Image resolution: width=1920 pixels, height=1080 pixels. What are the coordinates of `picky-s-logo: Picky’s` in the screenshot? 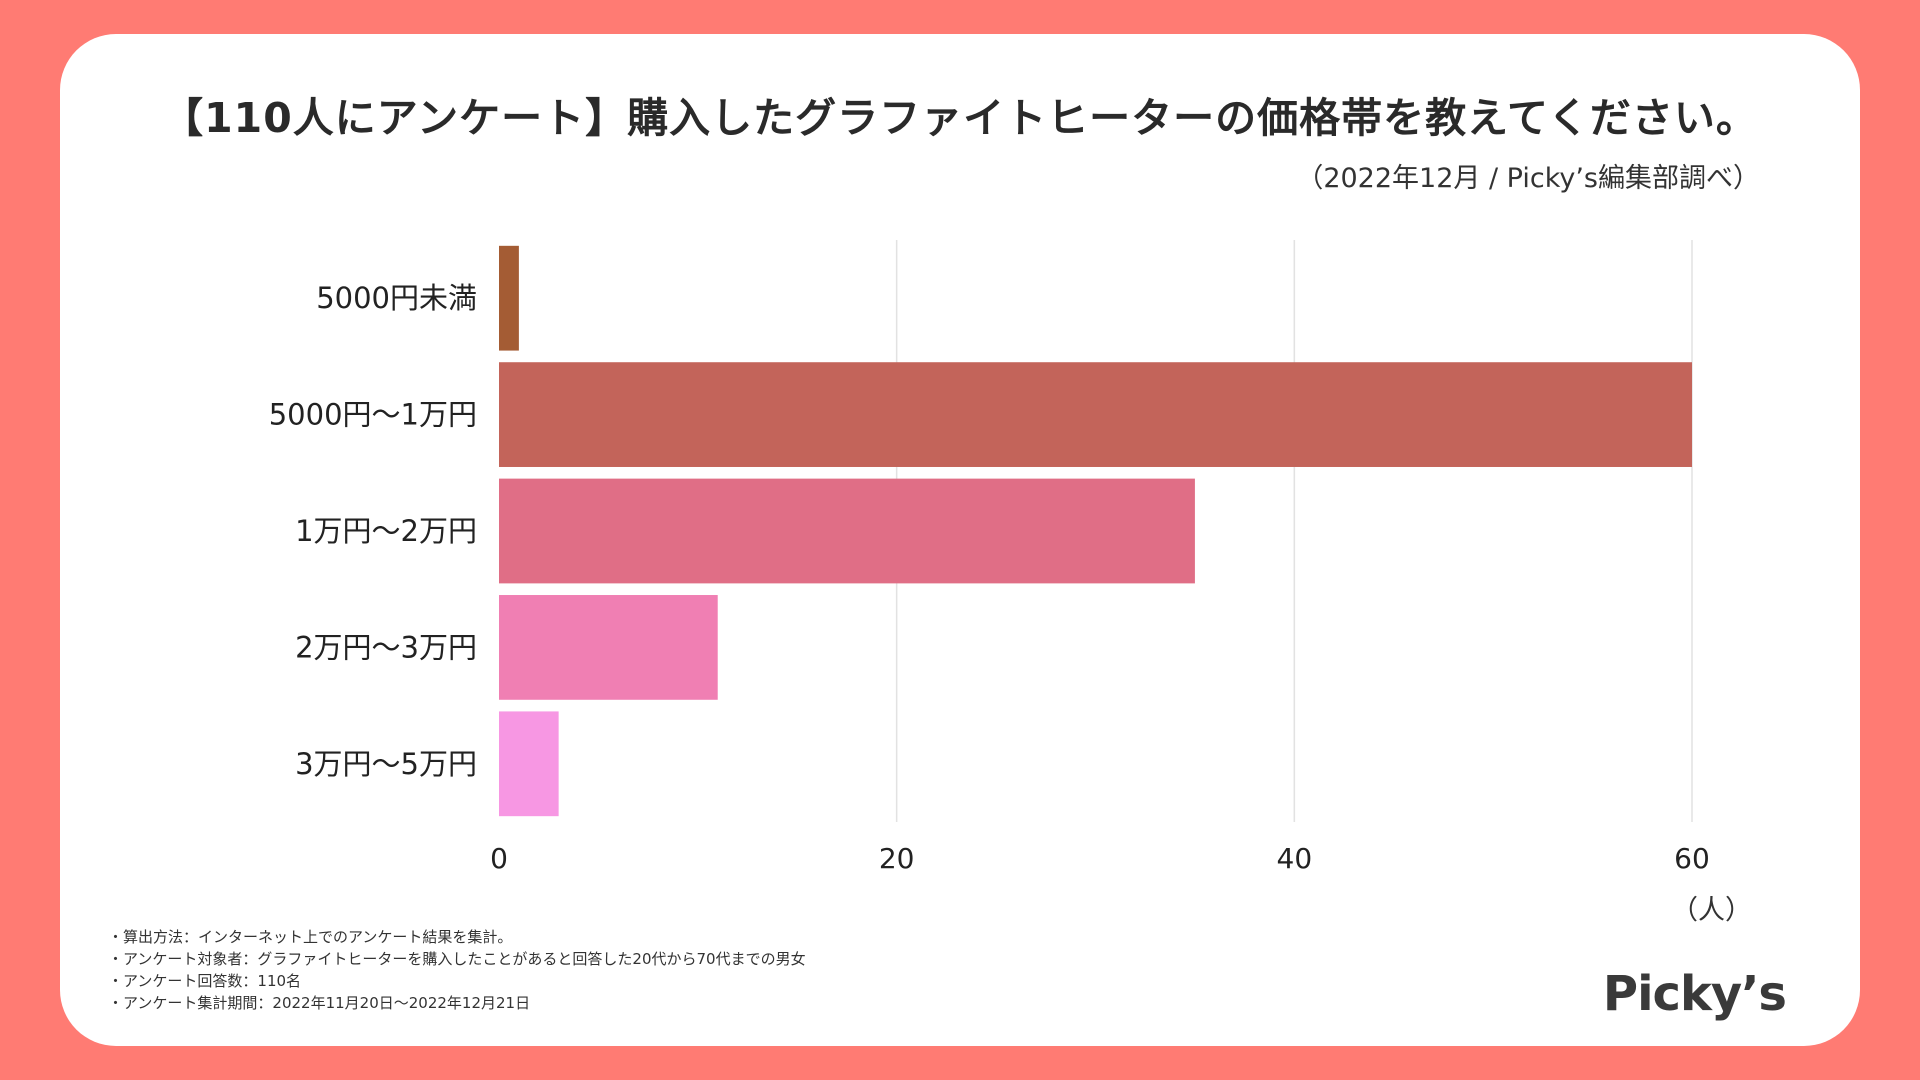 It's located at (1694, 994).